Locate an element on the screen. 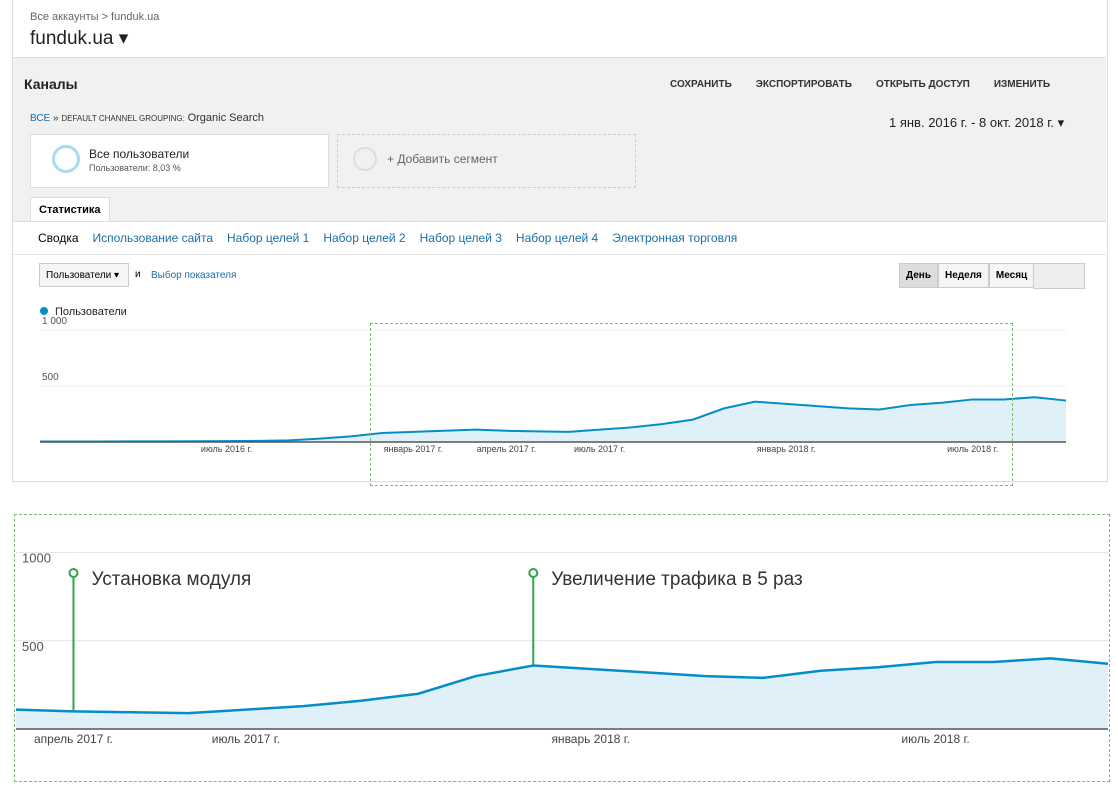  and: и is located at coordinates (138, 274).